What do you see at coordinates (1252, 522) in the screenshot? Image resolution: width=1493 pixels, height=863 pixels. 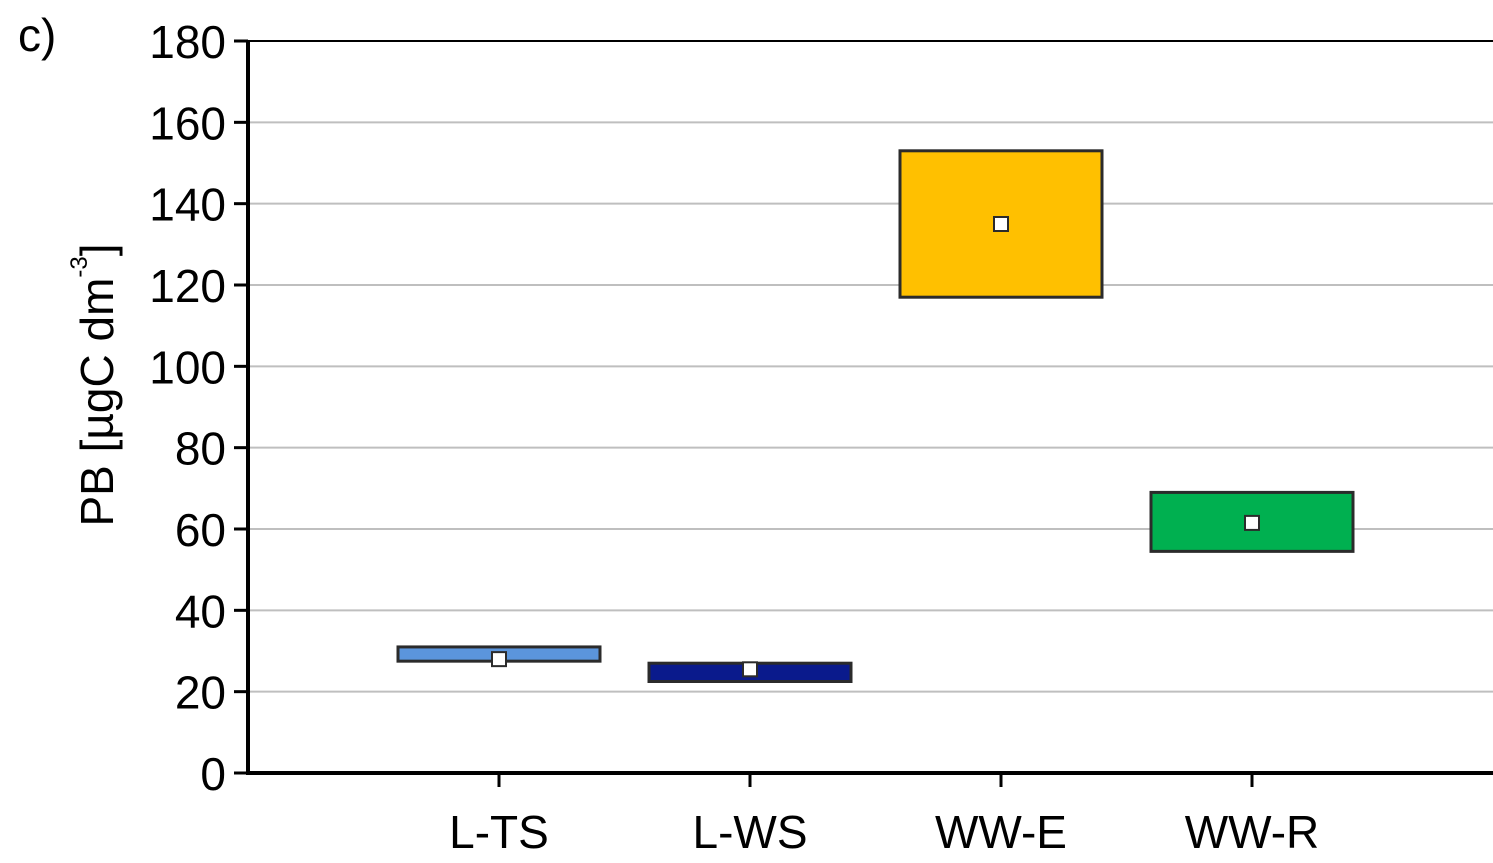 I see `marker-WW-R` at bounding box center [1252, 522].